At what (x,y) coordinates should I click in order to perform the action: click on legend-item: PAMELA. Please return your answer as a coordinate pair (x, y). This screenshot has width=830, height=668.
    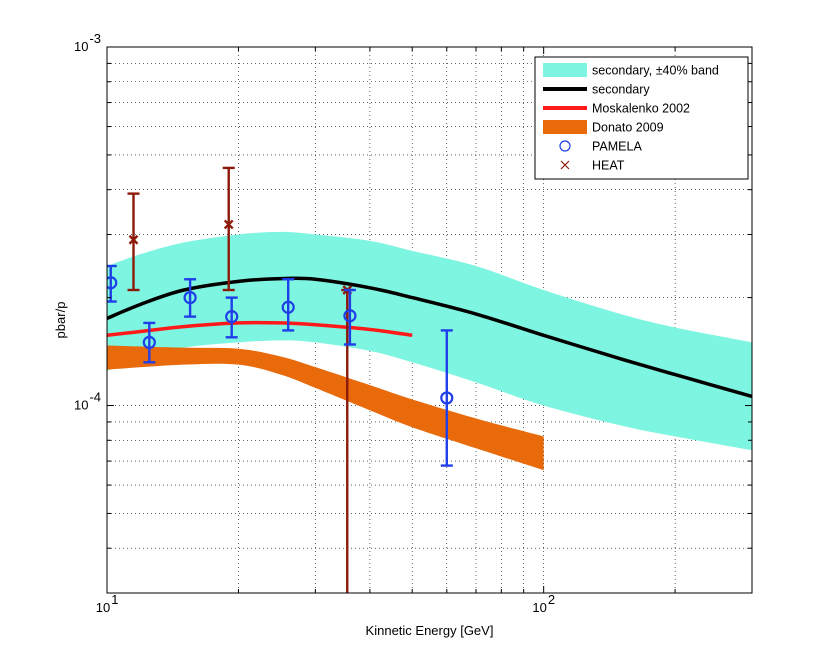
    Looking at the image, I should click on (600, 147).